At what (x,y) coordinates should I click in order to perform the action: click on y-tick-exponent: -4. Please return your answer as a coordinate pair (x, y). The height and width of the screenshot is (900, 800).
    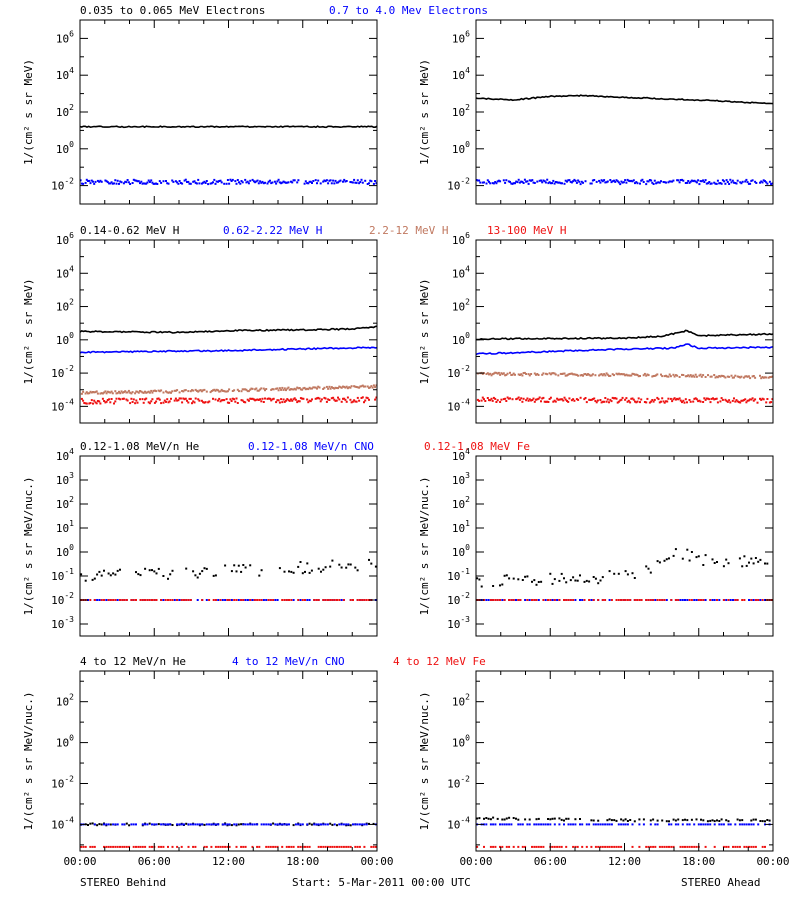
    Looking at the image, I should click on (465, 819).